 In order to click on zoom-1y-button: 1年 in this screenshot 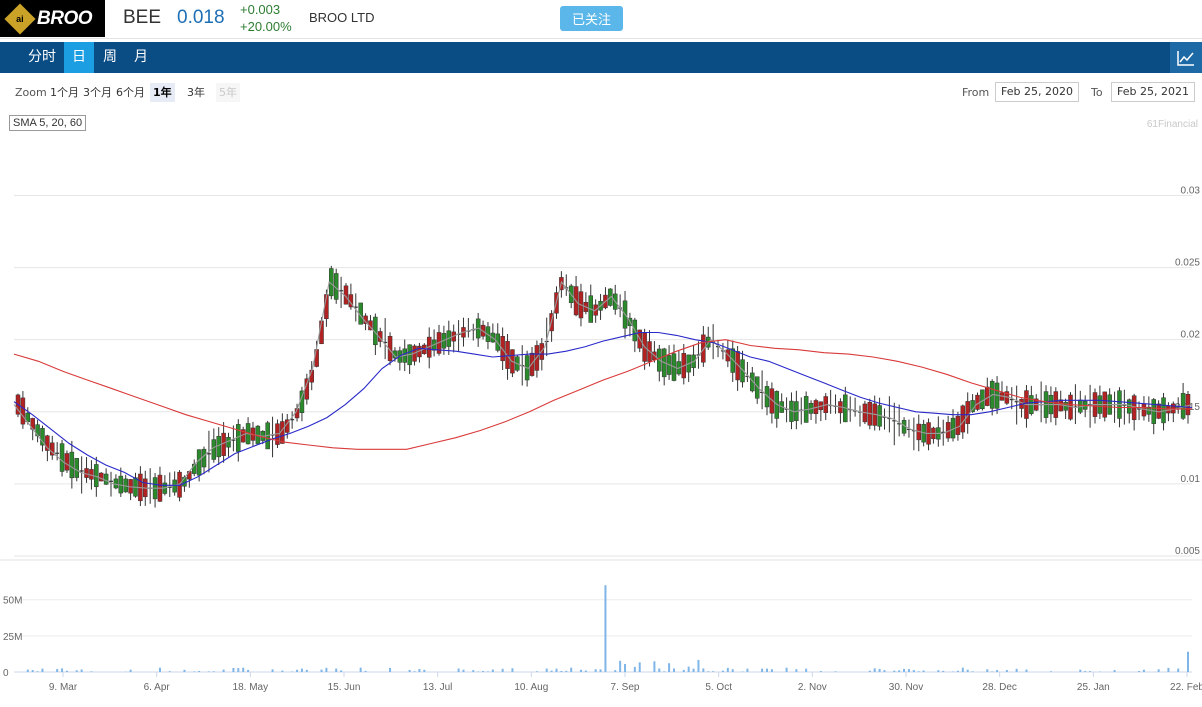, I will do `click(162, 92)`.